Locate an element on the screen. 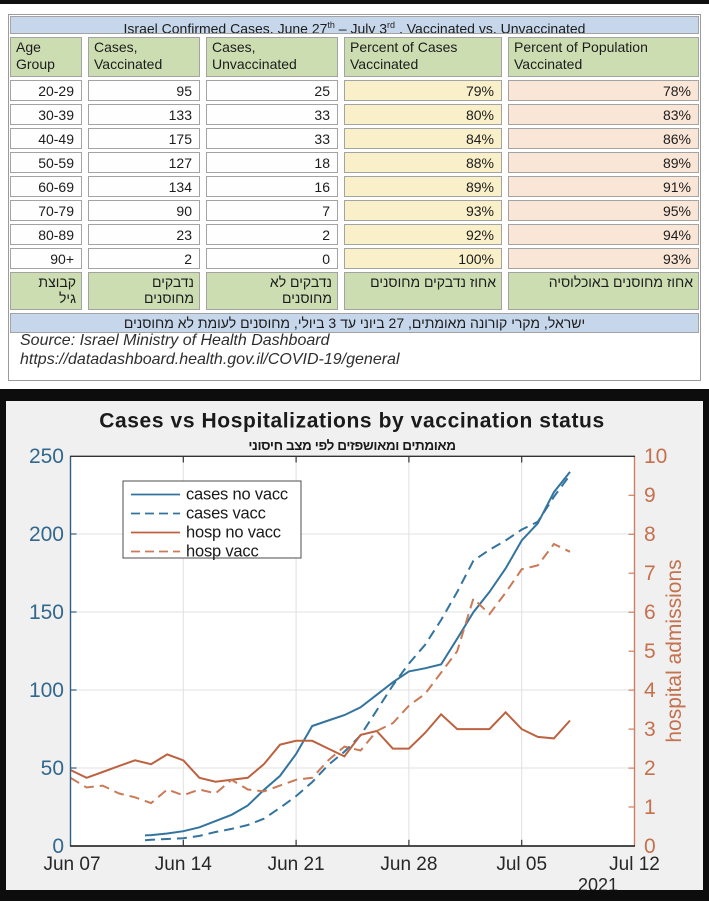 The image size is (709, 904). svg-text: 250 is located at coordinates (46, 456).